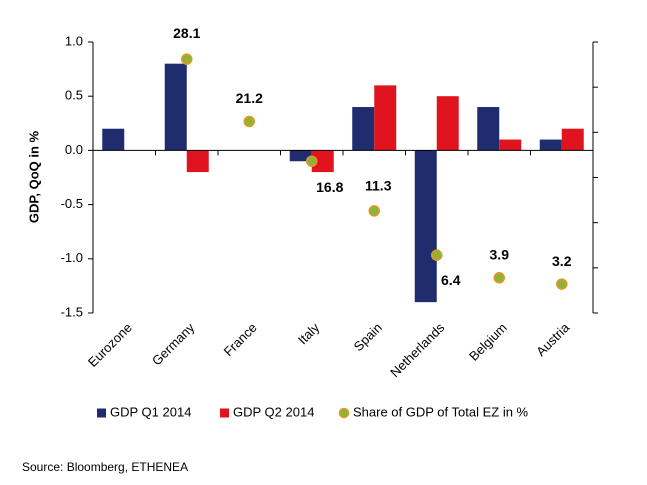  What do you see at coordinates (110, 345) in the screenshot?
I see `x-tick-label: Eurozone` at bounding box center [110, 345].